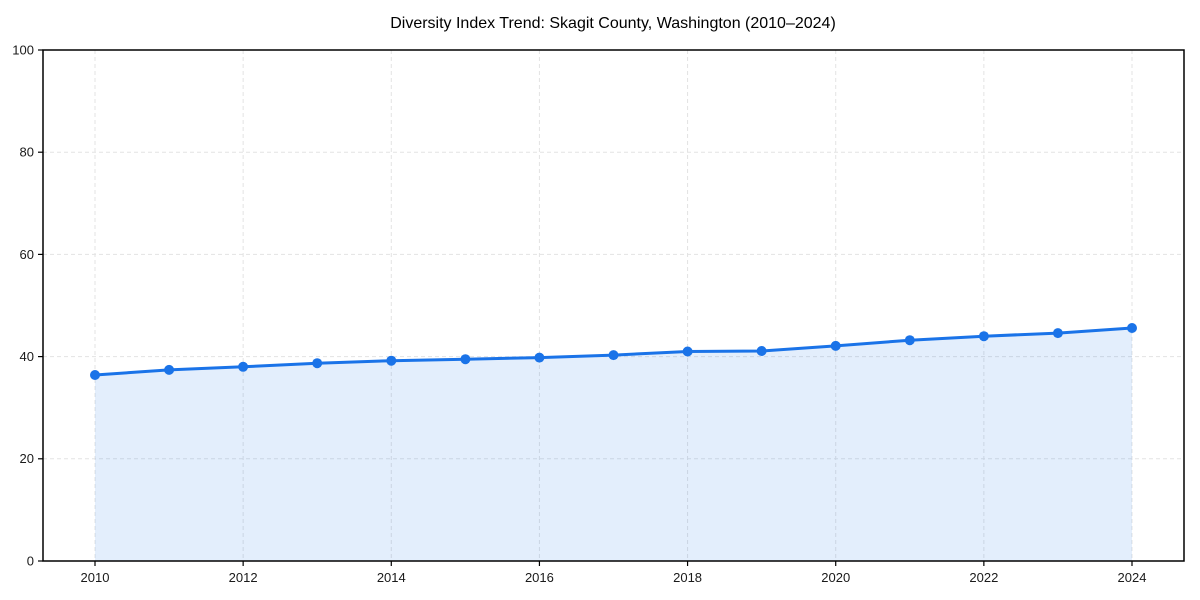 The height and width of the screenshot is (600, 1200). Describe the element at coordinates (243, 577) in the screenshot. I see `x-tick-label: 2012` at that location.